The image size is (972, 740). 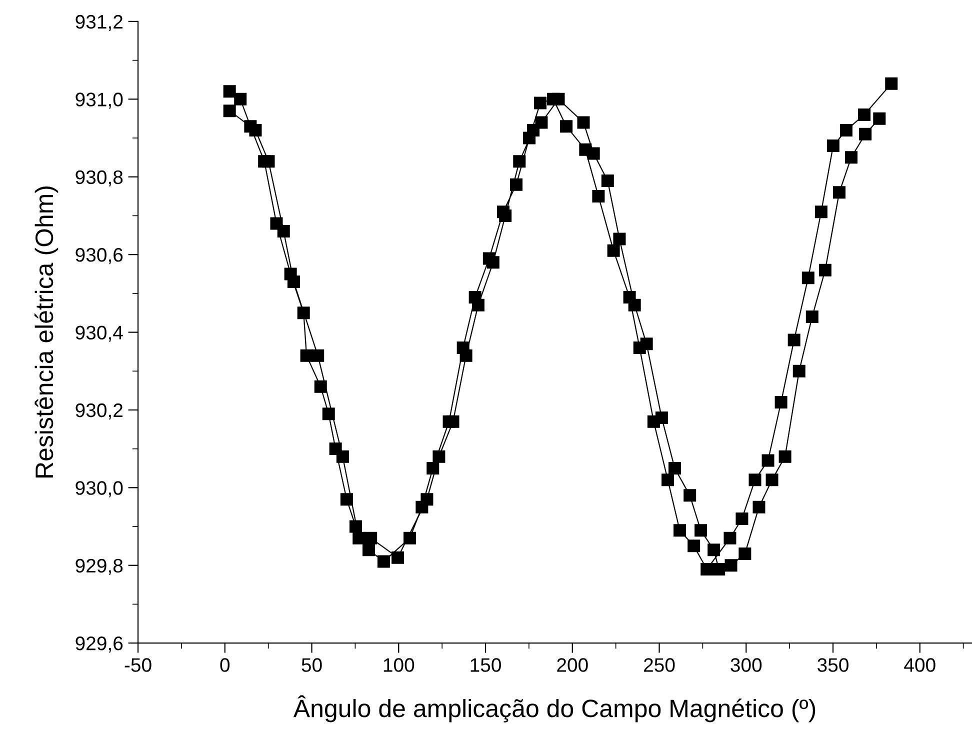 What do you see at coordinates (920, 665) in the screenshot?
I see `x-tick-label: 400` at bounding box center [920, 665].